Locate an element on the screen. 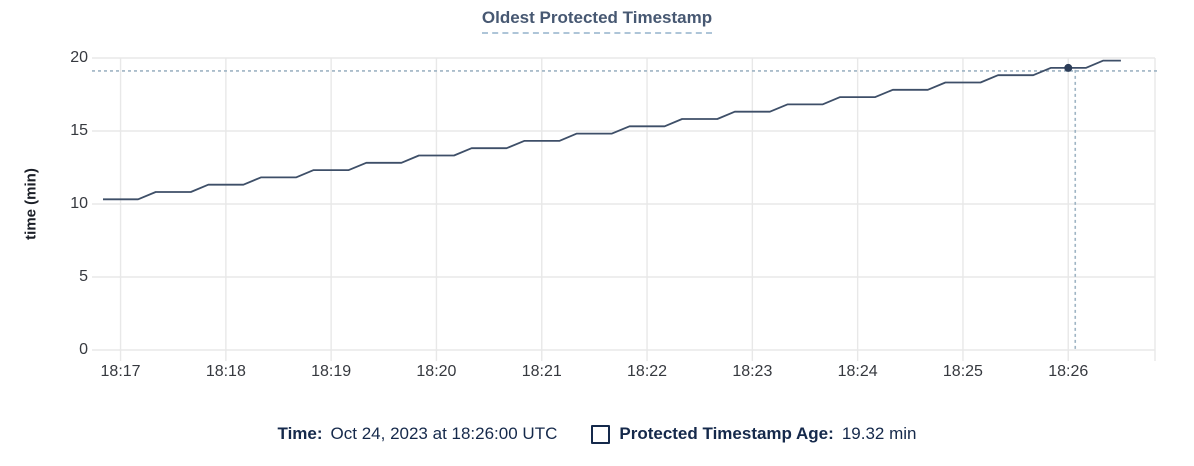  y-tick-label: 20 is located at coordinates (79, 57).